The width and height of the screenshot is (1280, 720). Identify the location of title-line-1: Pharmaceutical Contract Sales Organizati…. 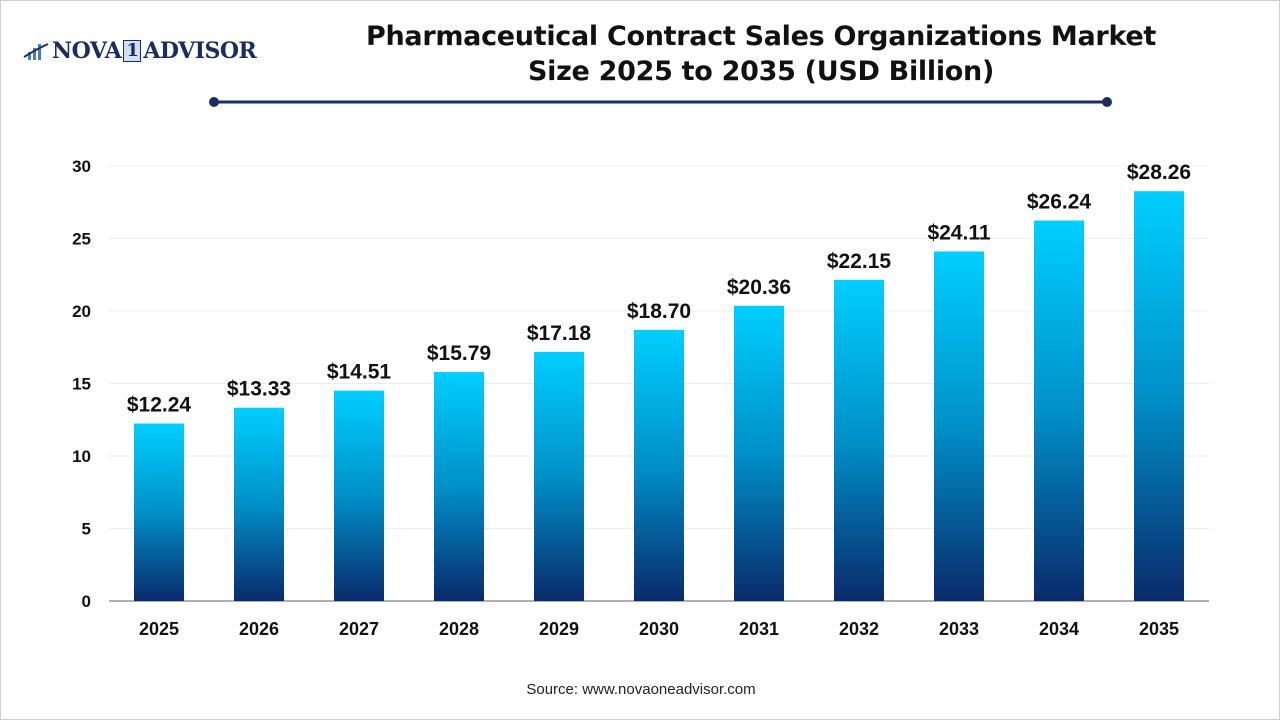
(760, 36).